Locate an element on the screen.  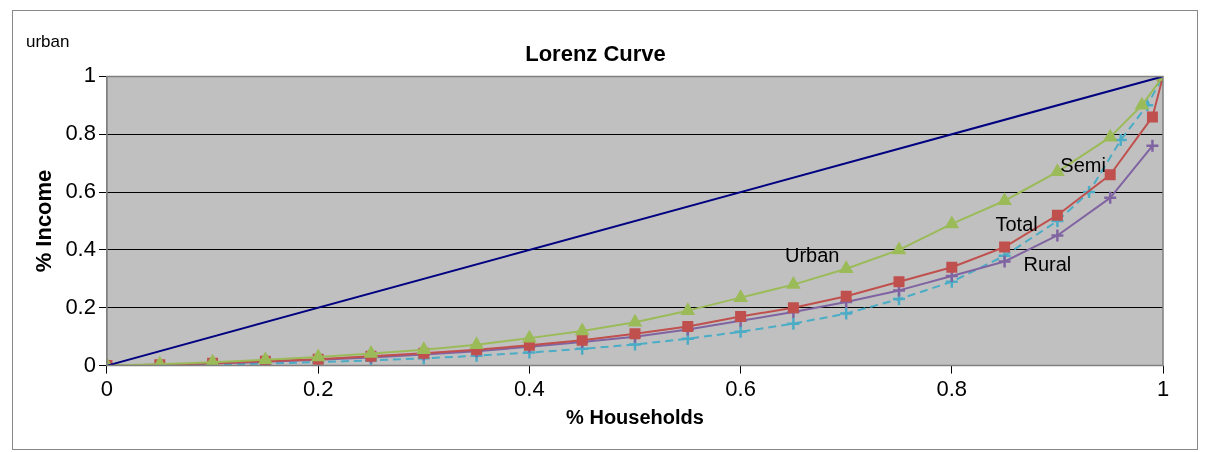
x-axis-title: % Households is located at coordinates (635, 416).